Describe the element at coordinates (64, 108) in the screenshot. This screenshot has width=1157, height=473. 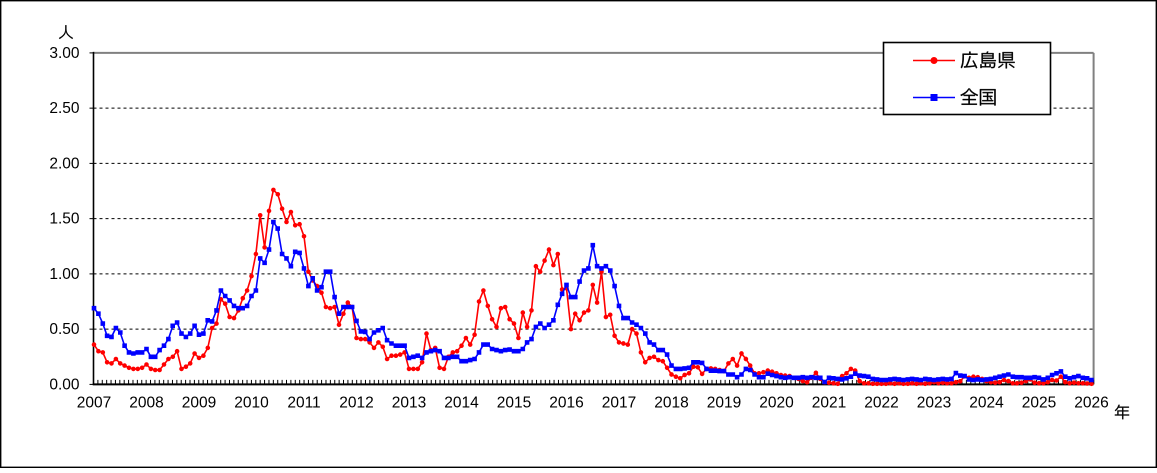
I see `svg-text: 2.50` at that location.